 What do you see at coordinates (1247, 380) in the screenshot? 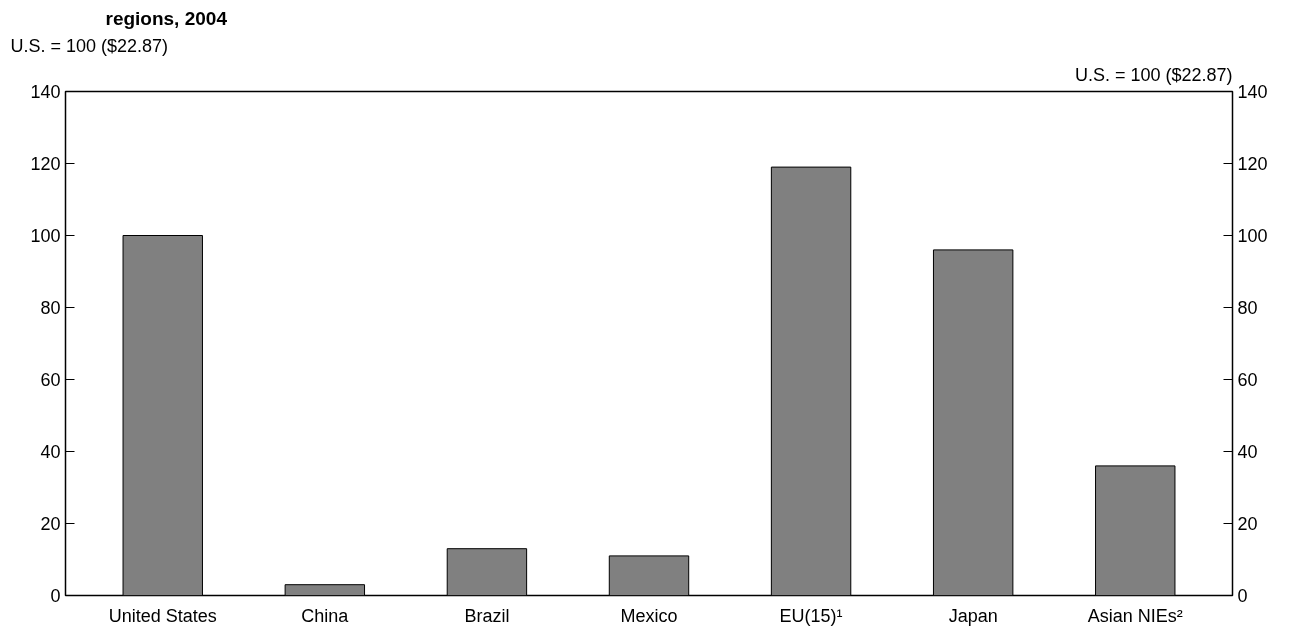
I see `y2-tick-label: 60` at bounding box center [1247, 380].